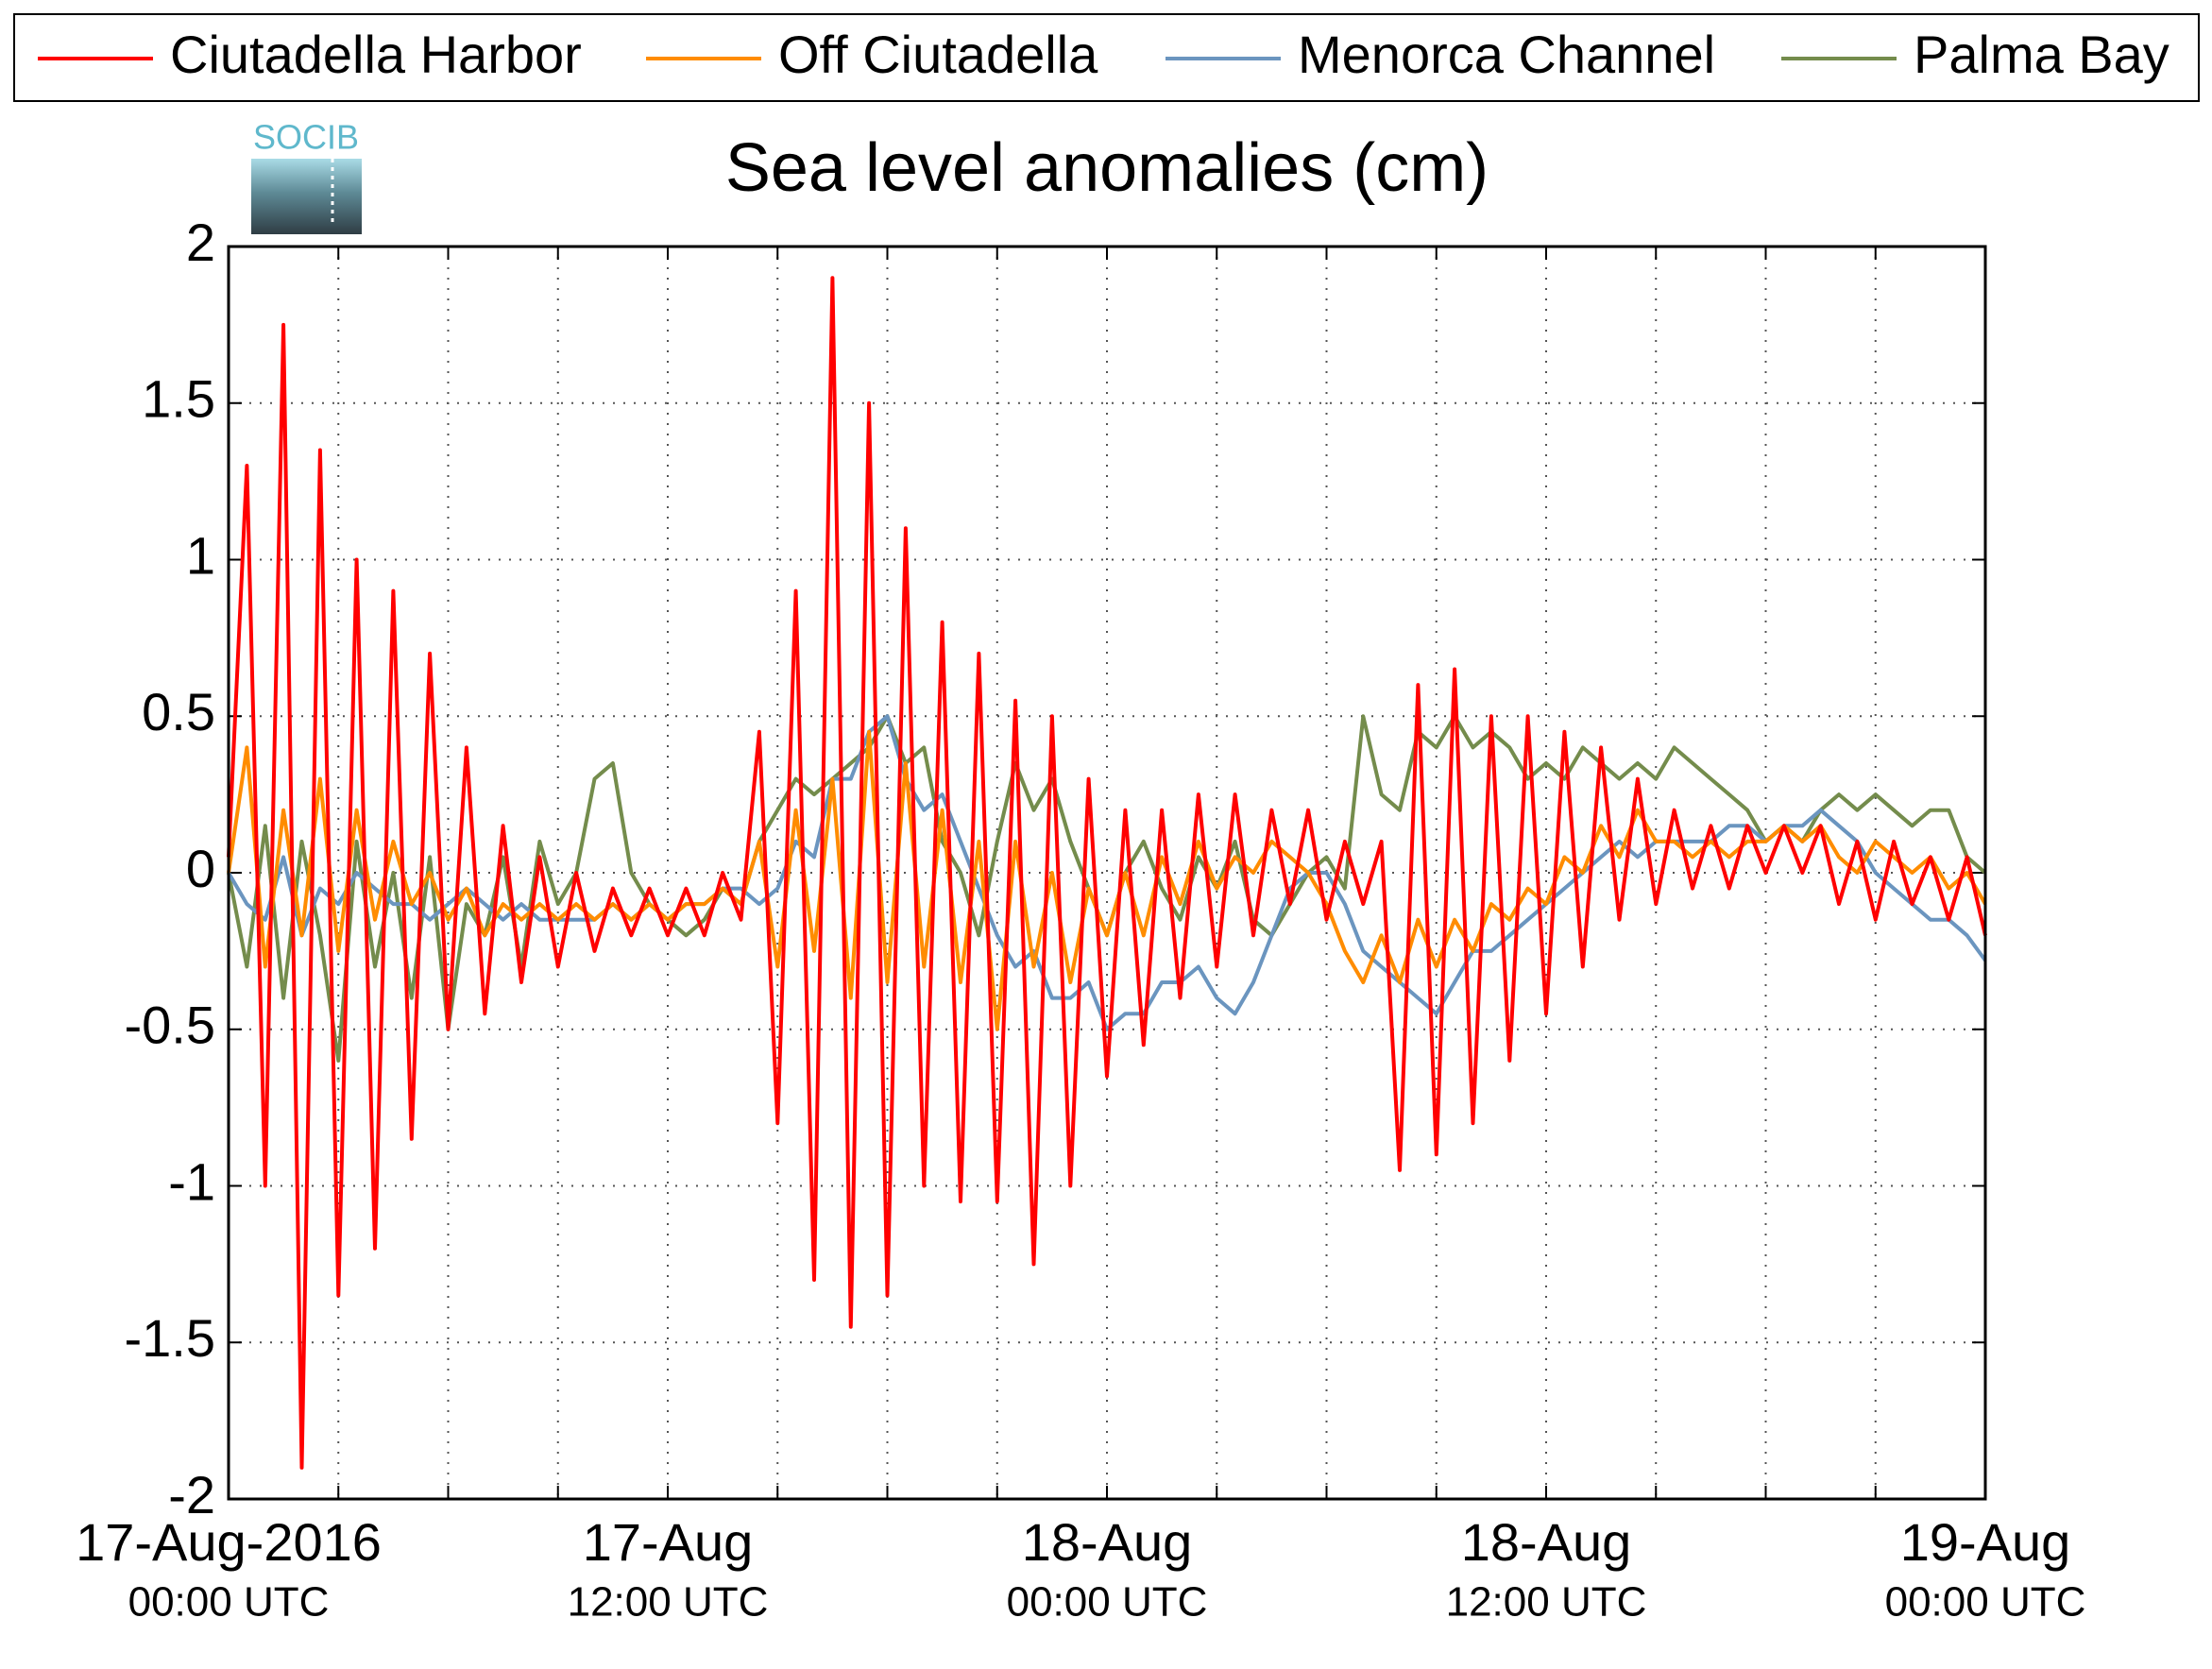 The width and height of the screenshot is (2212, 1669). Describe the element at coordinates (178, 399) in the screenshot. I see `y-tick-label: 1.5` at that location.